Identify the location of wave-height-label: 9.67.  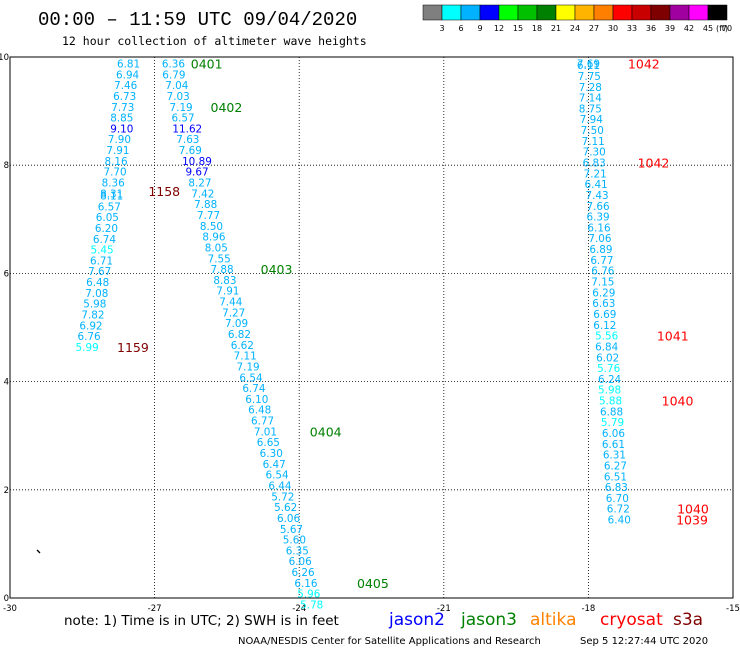
(196, 173).